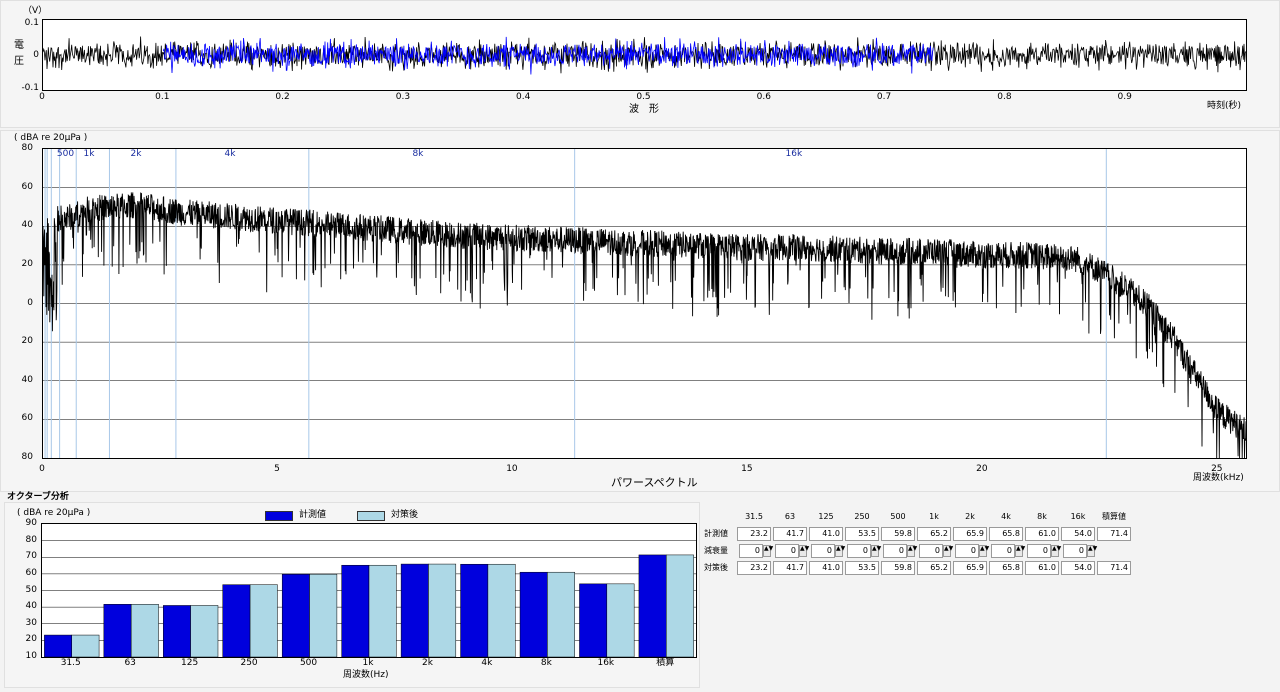 The image size is (1280, 692). What do you see at coordinates (898, 533) in the screenshot?
I see `table-cell: 59.8` at bounding box center [898, 533].